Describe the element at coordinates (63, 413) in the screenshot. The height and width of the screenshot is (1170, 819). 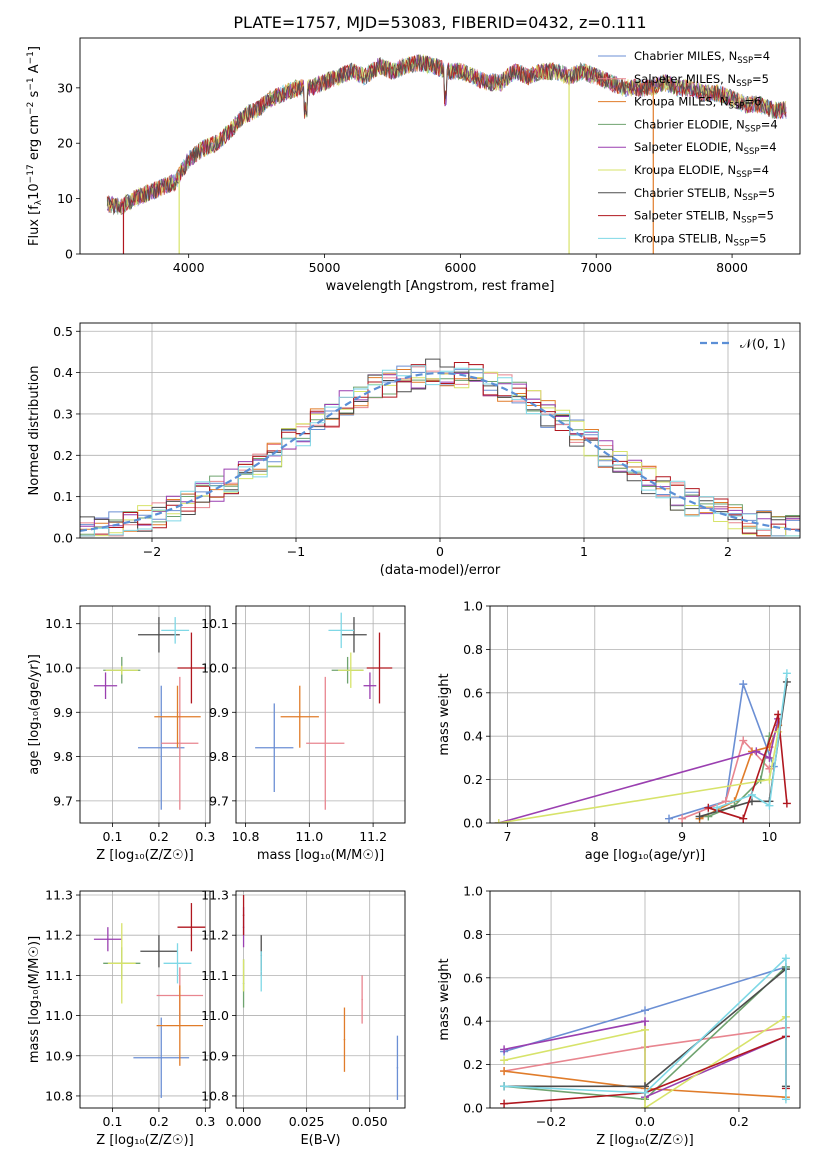
I see `y-tick-label: 0.3` at that location.